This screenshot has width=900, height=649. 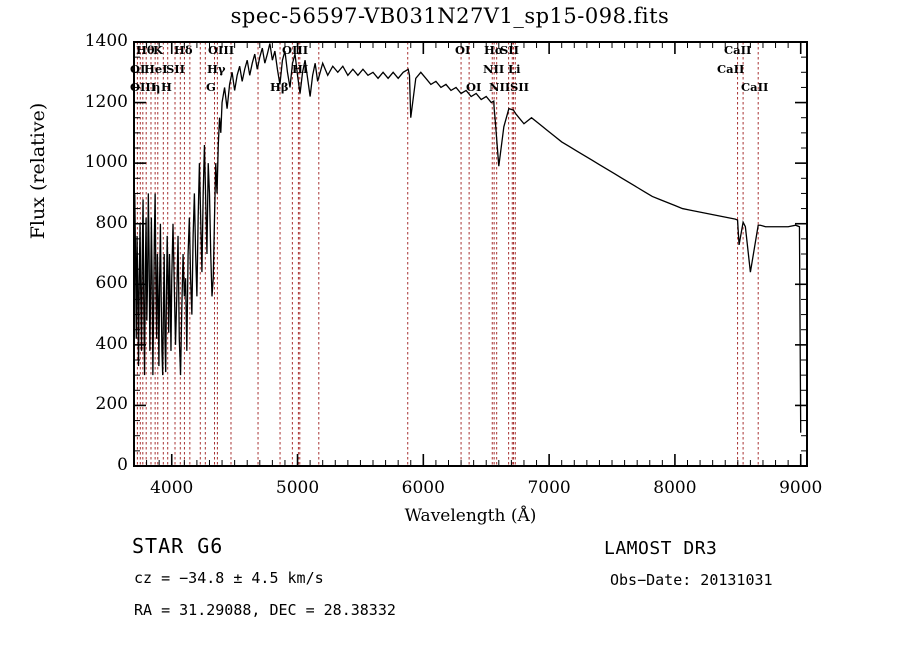 What do you see at coordinates (172, 488) in the screenshot?
I see `x-tick-label: 4000` at bounding box center [172, 488].